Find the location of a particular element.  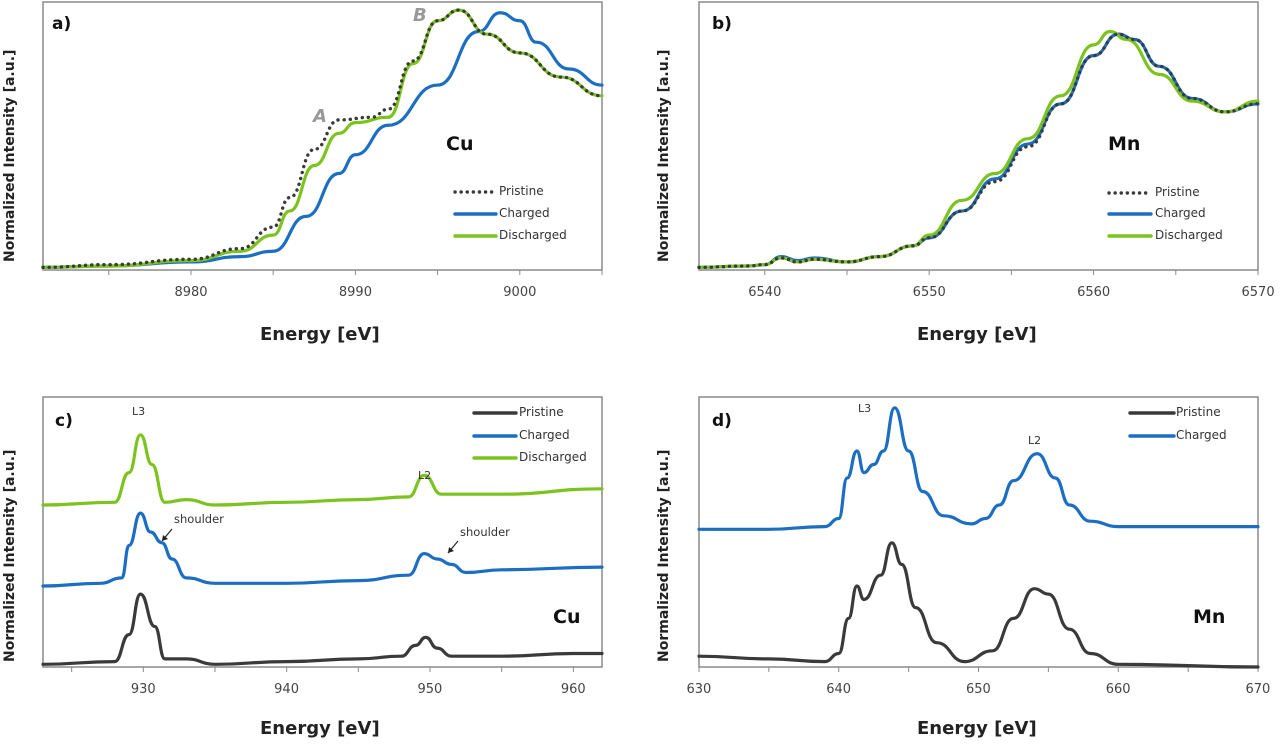

y-axis-label-b: Normalized Intensity [a.u.] is located at coordinates (664, 155).